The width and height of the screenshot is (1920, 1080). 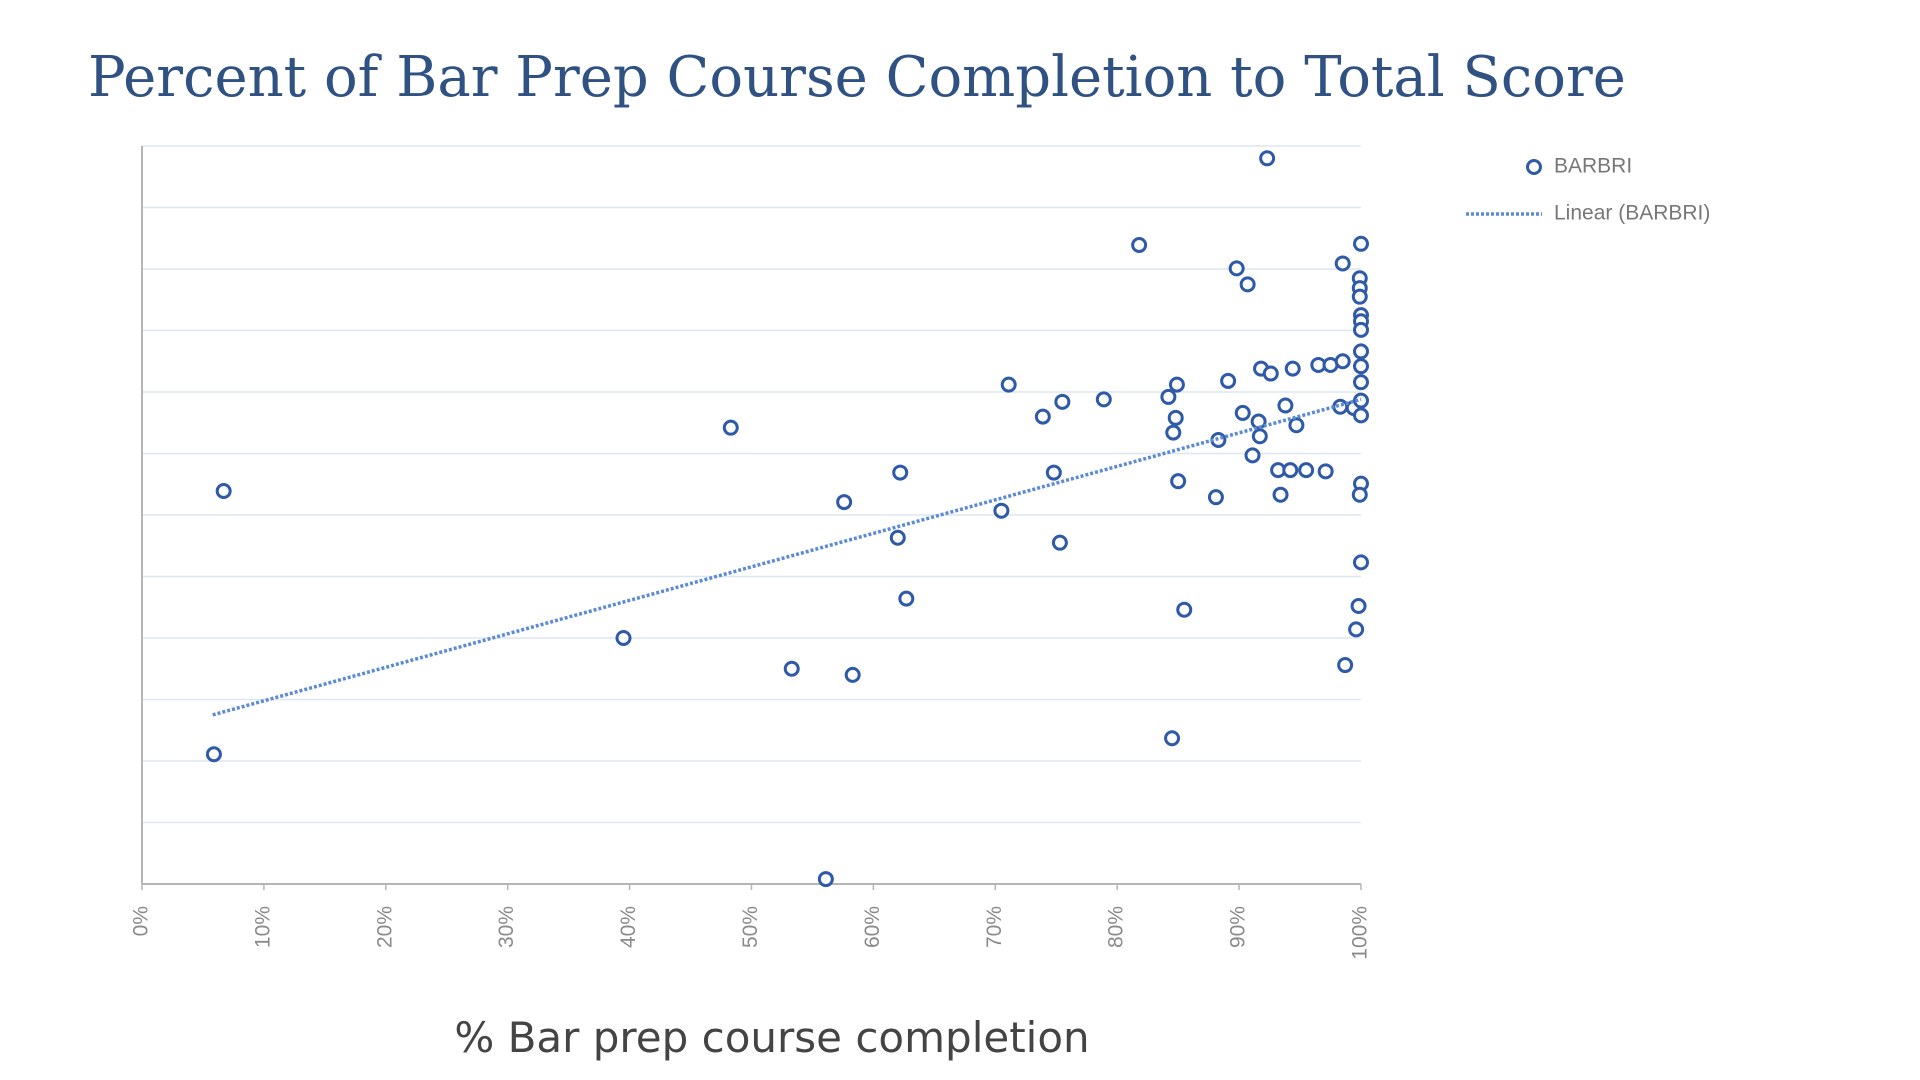 I want to click on legend-label: Linear (BARBRI), so click(x=1632, y=213).